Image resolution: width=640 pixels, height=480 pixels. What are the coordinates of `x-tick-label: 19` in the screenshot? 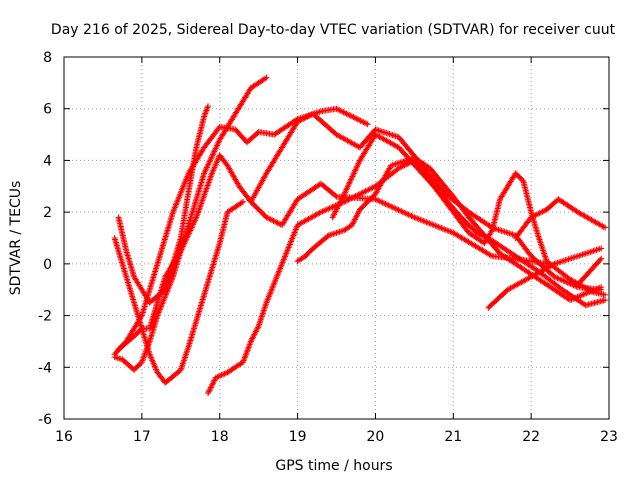 It's located at (298, 437).